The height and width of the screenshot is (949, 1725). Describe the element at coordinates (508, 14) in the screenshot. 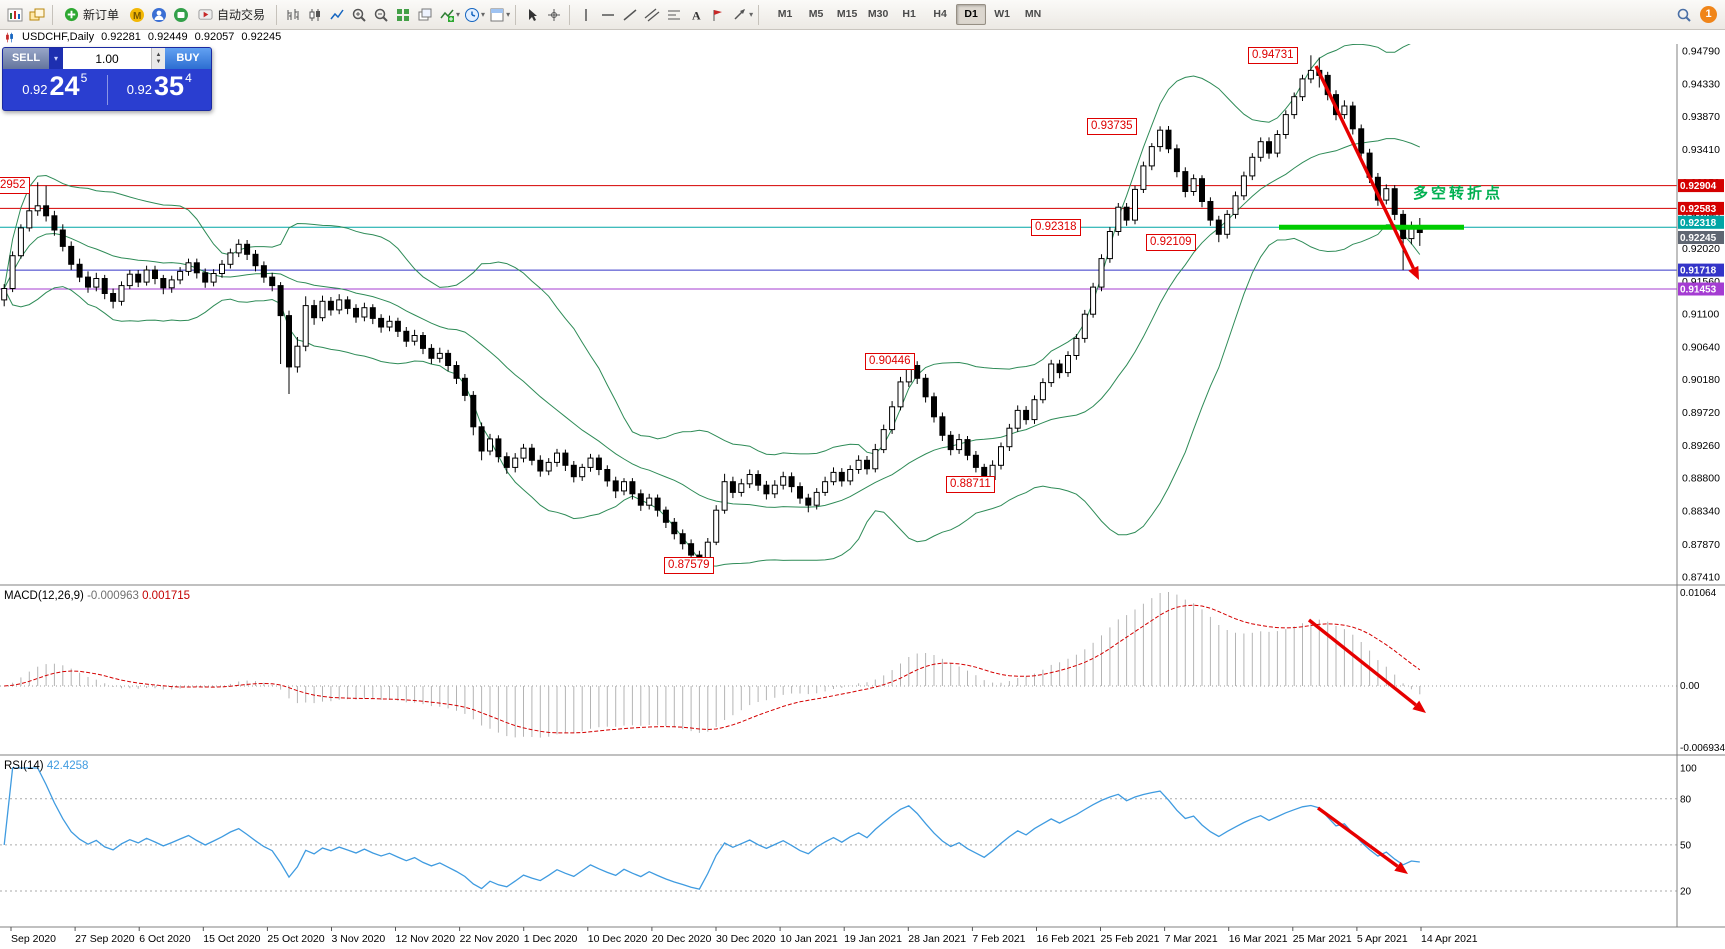

I see `templates-dropdown-caret: ▾` at that location.